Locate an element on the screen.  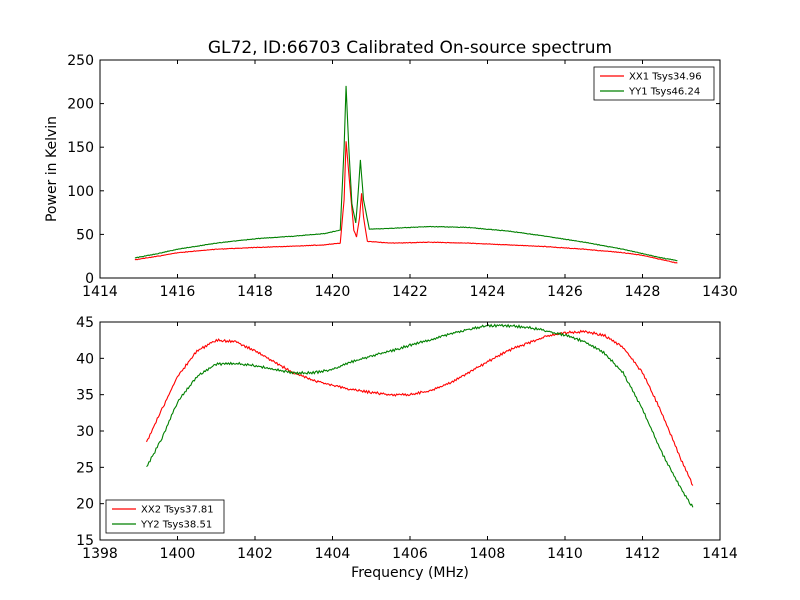
x-tick-label: 1416 is located at coordinates (178, 292).